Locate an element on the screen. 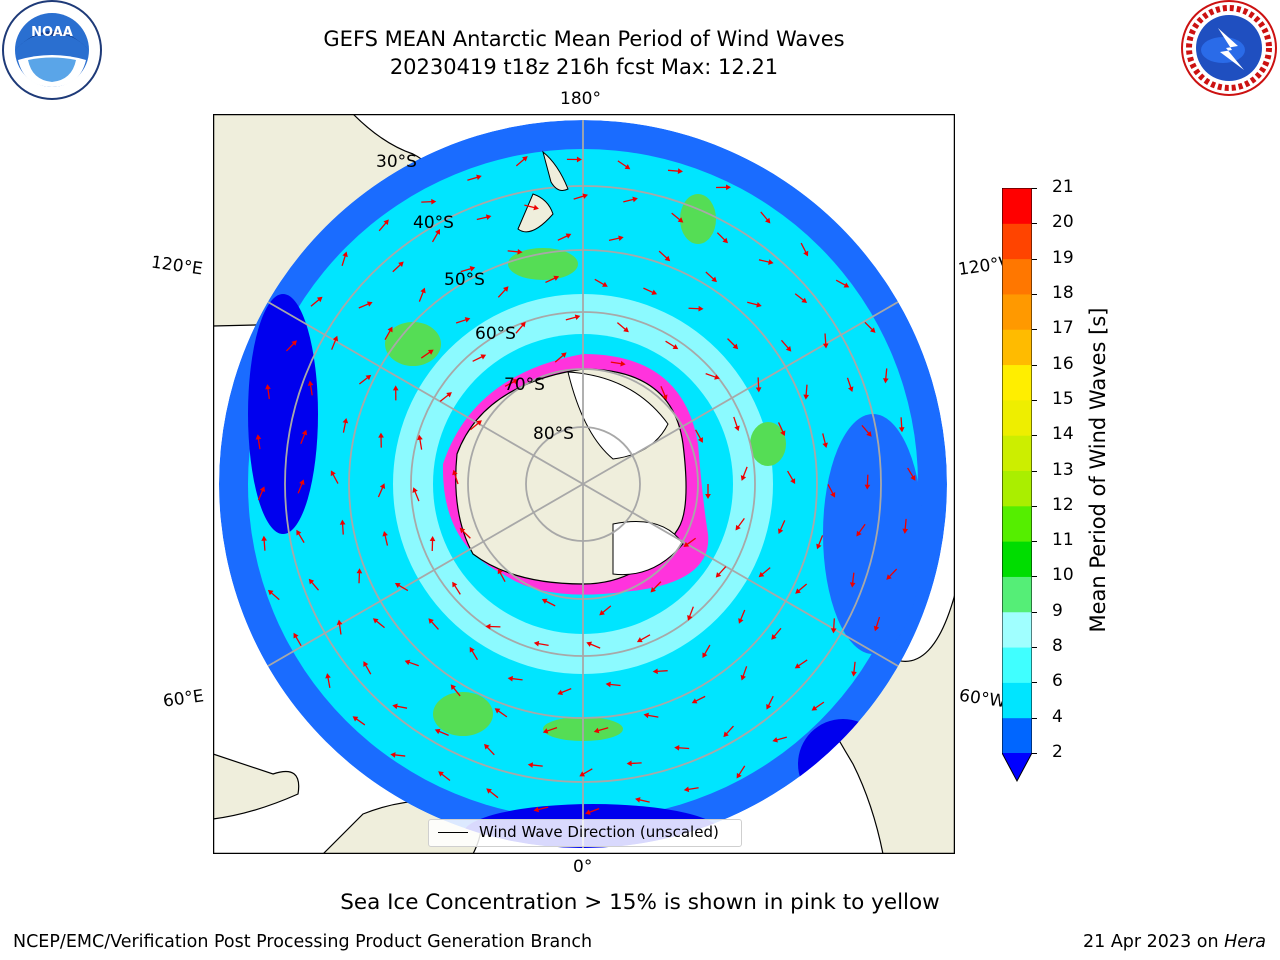 The image size is (1280, 960). deep-wave-band-west is located at coordinates (283, 414).